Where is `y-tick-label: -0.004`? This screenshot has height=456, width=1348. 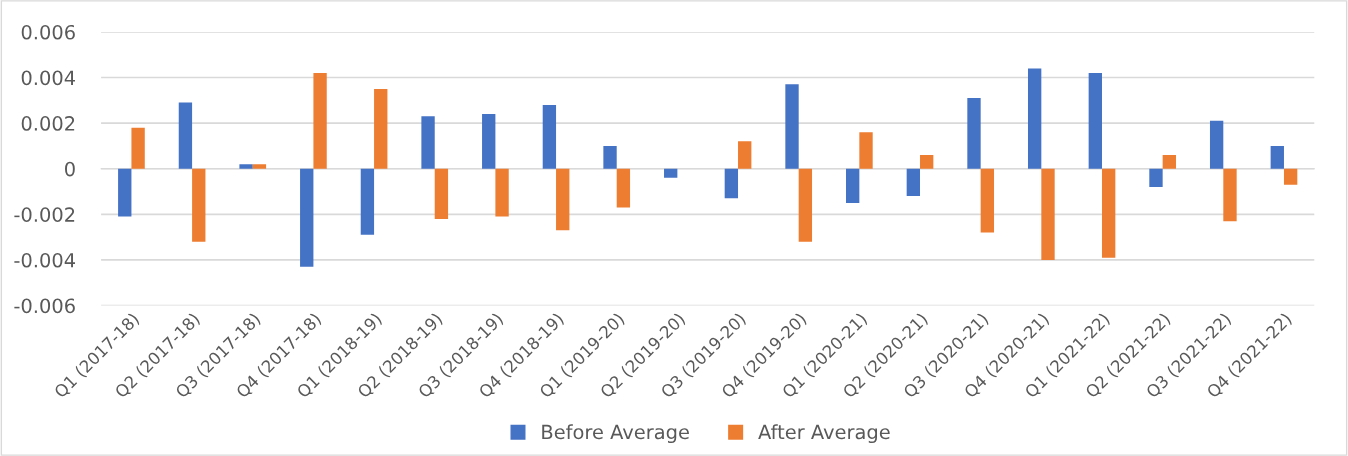 y-tick-label: -0.004 is located at coordinates (45, 260).